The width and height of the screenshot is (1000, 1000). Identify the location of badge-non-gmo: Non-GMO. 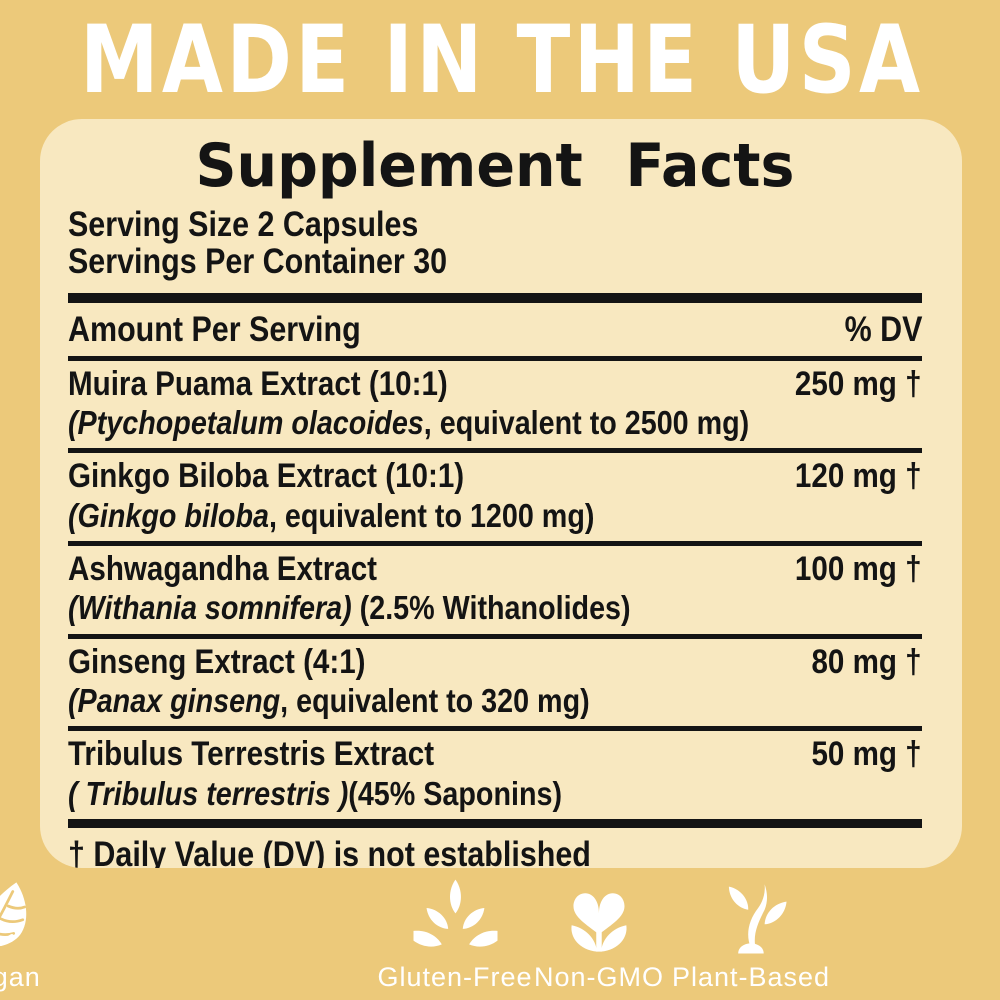
(599, 934).